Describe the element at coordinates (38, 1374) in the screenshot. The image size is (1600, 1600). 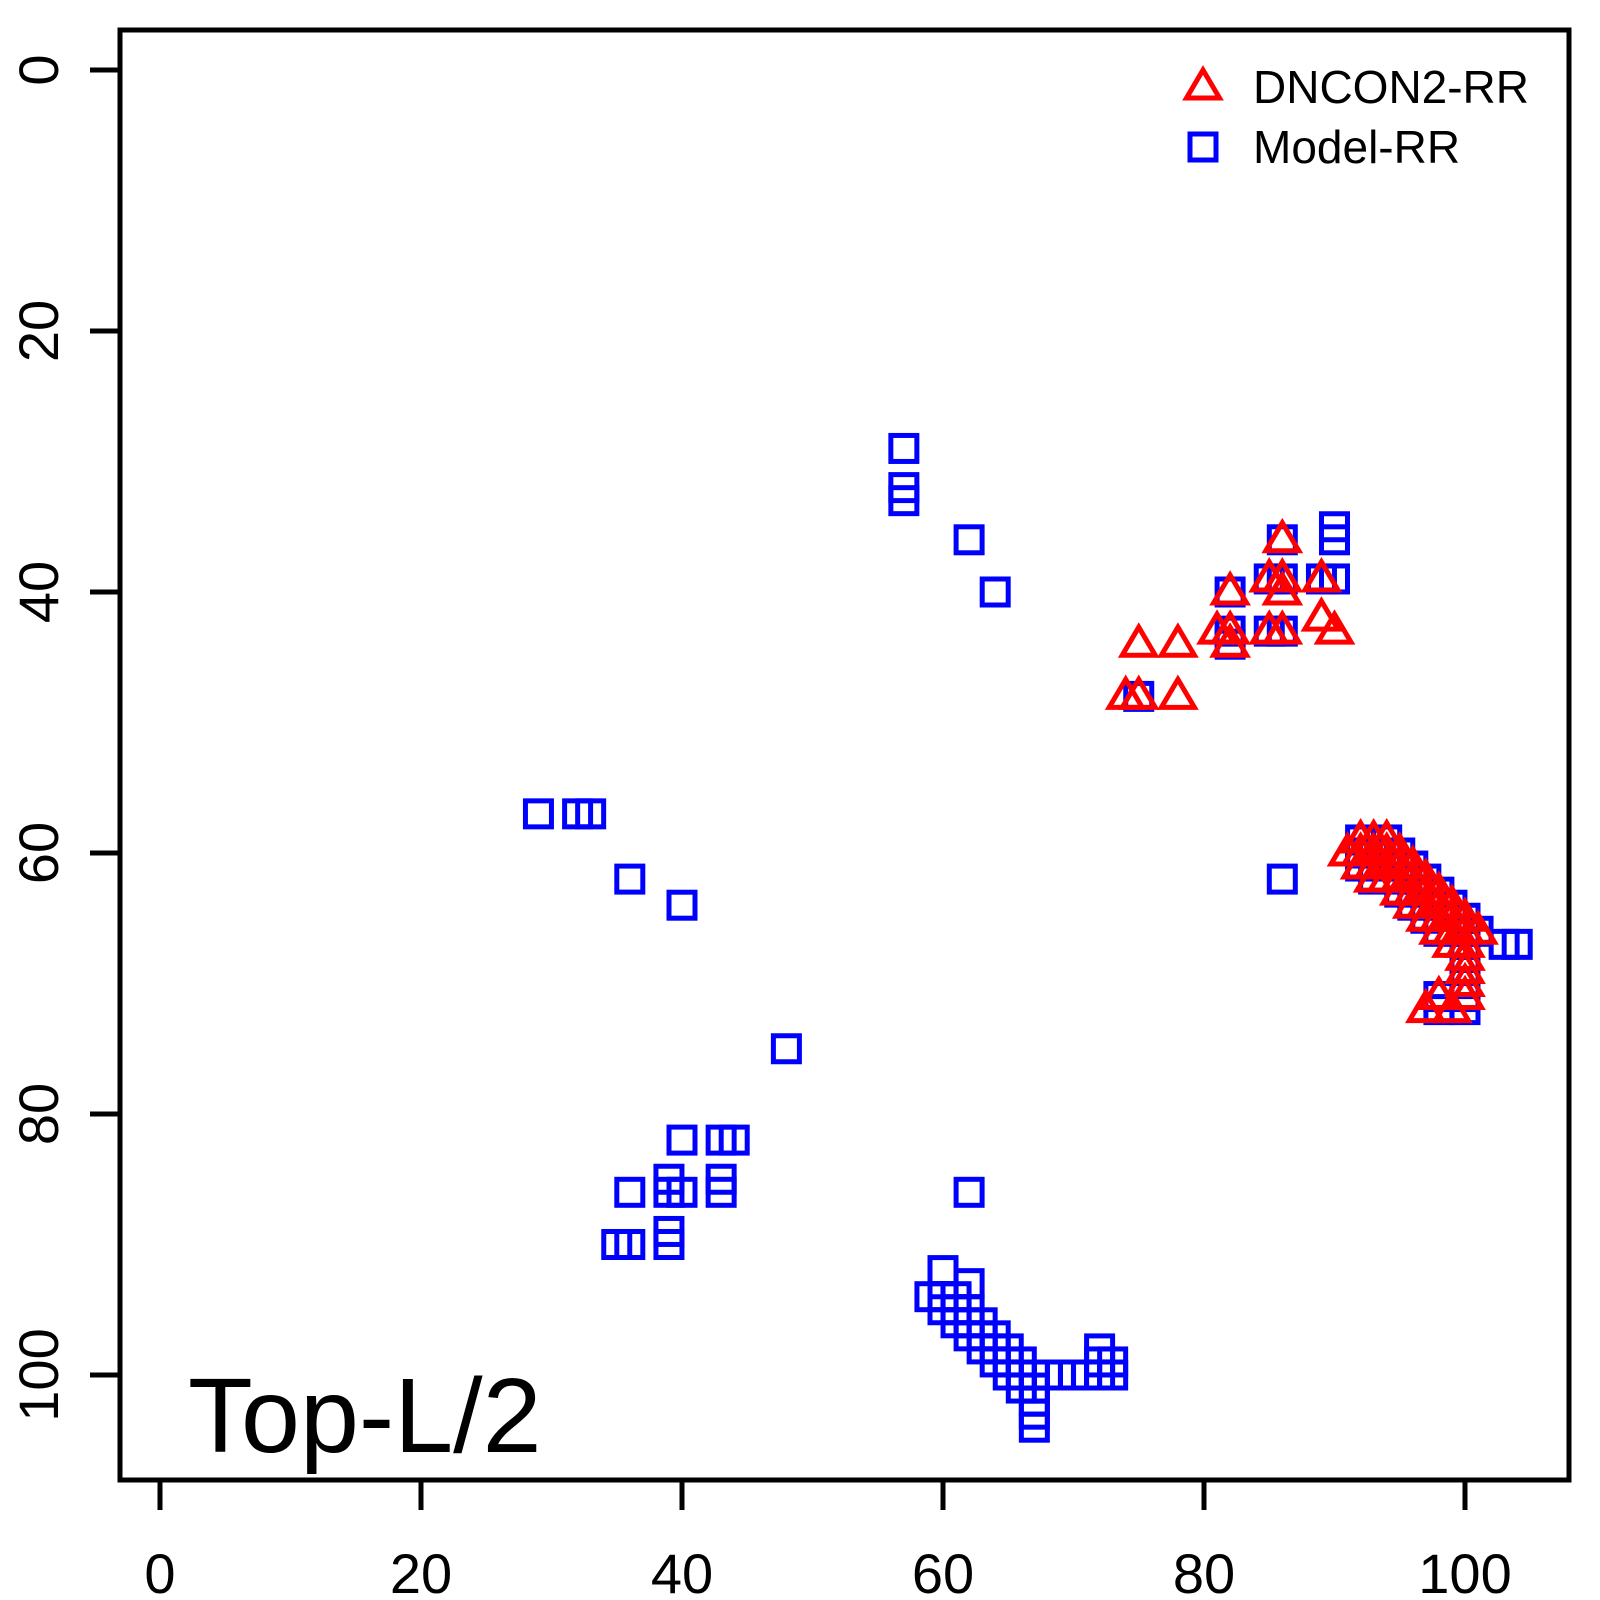
I see `y-tick-label: 100` at that location.